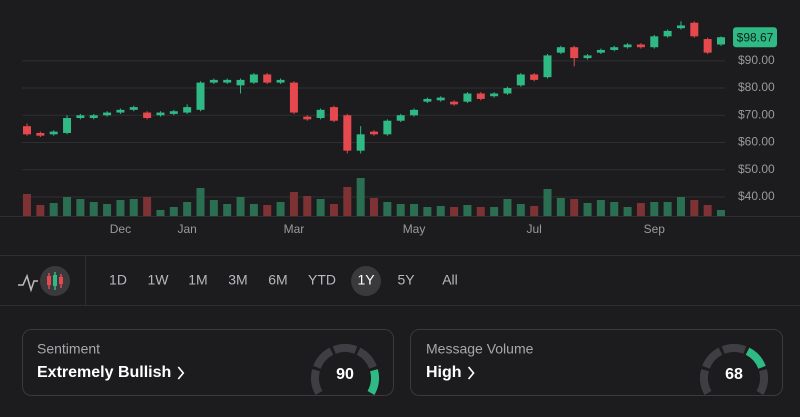 The image size is (800, 417). I want to click on chevron, so click(471, 373).